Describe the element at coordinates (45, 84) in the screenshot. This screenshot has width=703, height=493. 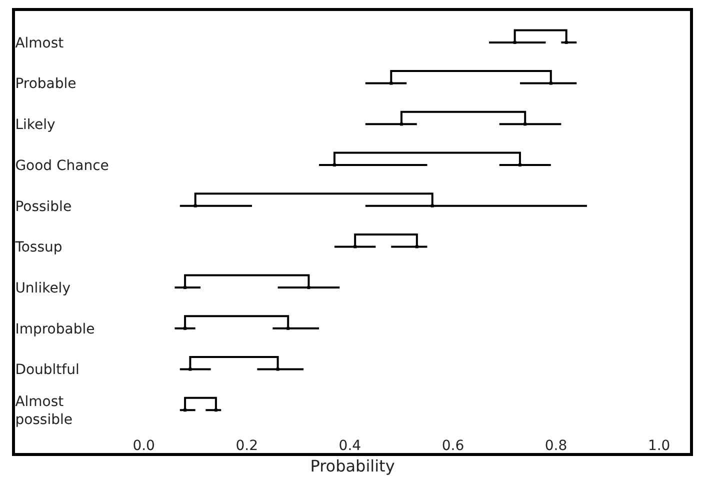
I see `y-tick-label: Probable` at that location.